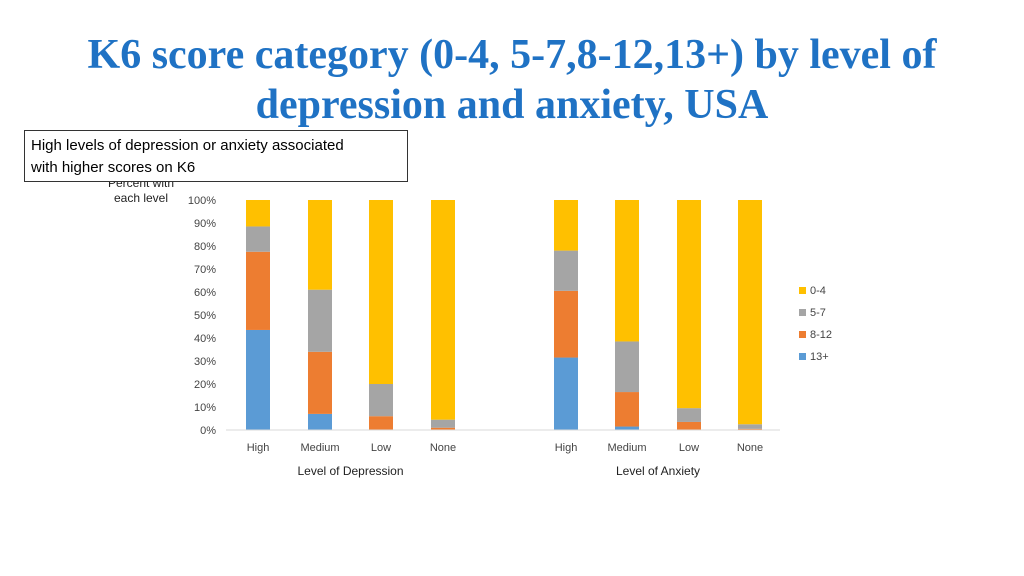 Image resolution: width=1024 pixels, height=576 pixels. What do you see at coordinates (512, 105) in the screenshot?
I see `title-line-2: depression and anxiety, USA` at bounding box center [512, 105].